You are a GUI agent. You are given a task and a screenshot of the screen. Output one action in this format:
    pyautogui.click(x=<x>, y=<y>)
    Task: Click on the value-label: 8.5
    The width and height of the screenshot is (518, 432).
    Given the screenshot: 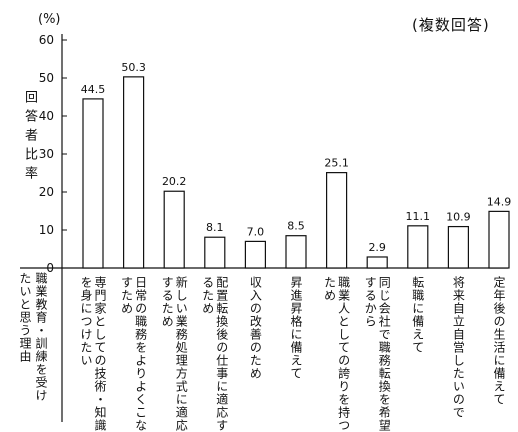 What is the action you would take?
    pyautogui.click(x=296, y=226)
    